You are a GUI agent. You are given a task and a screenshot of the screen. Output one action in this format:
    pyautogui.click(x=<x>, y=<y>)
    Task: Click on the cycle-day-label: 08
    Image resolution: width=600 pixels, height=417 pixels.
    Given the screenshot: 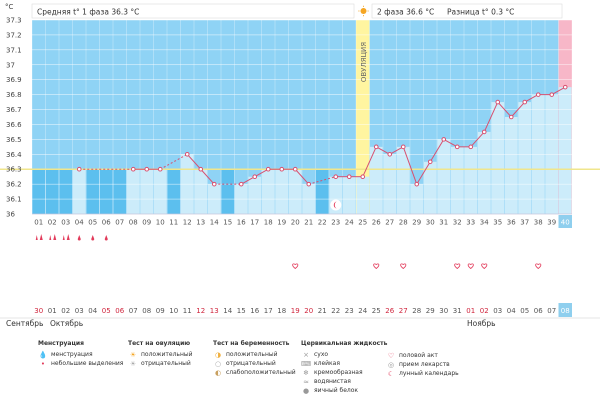 What is the action you would take?
    pyautogui.click(x=133, y=223)
    